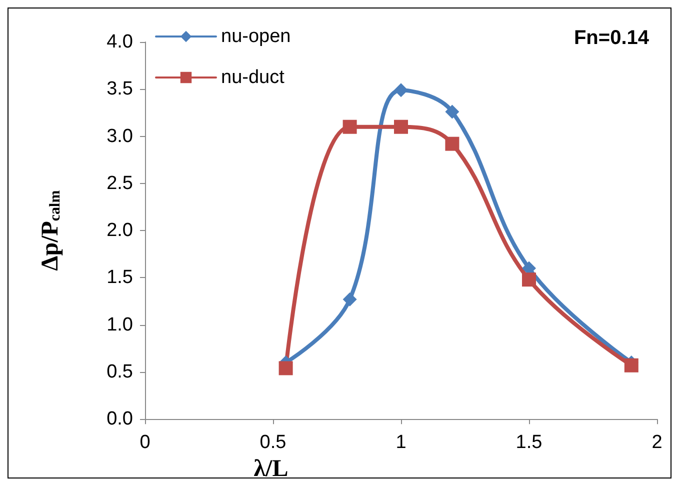 Image resolution: width=679 pixels, height=486 pixels. I want to click on x-axis-title: λ/L, so click(271, 469).